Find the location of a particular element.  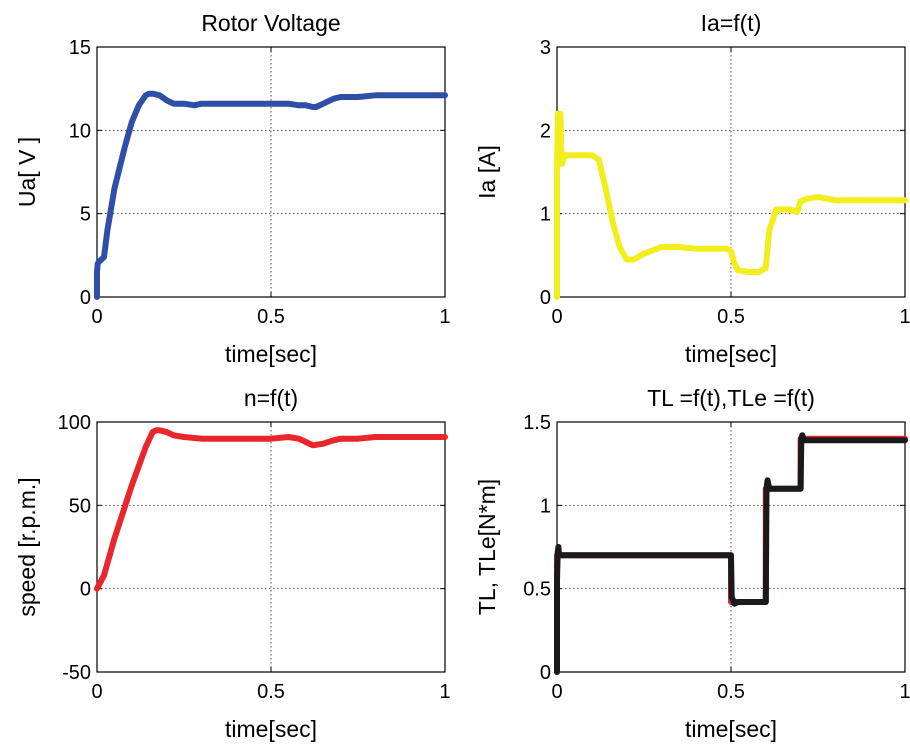

y-tick-label: 0.5 is located at coordinates (537, 590).